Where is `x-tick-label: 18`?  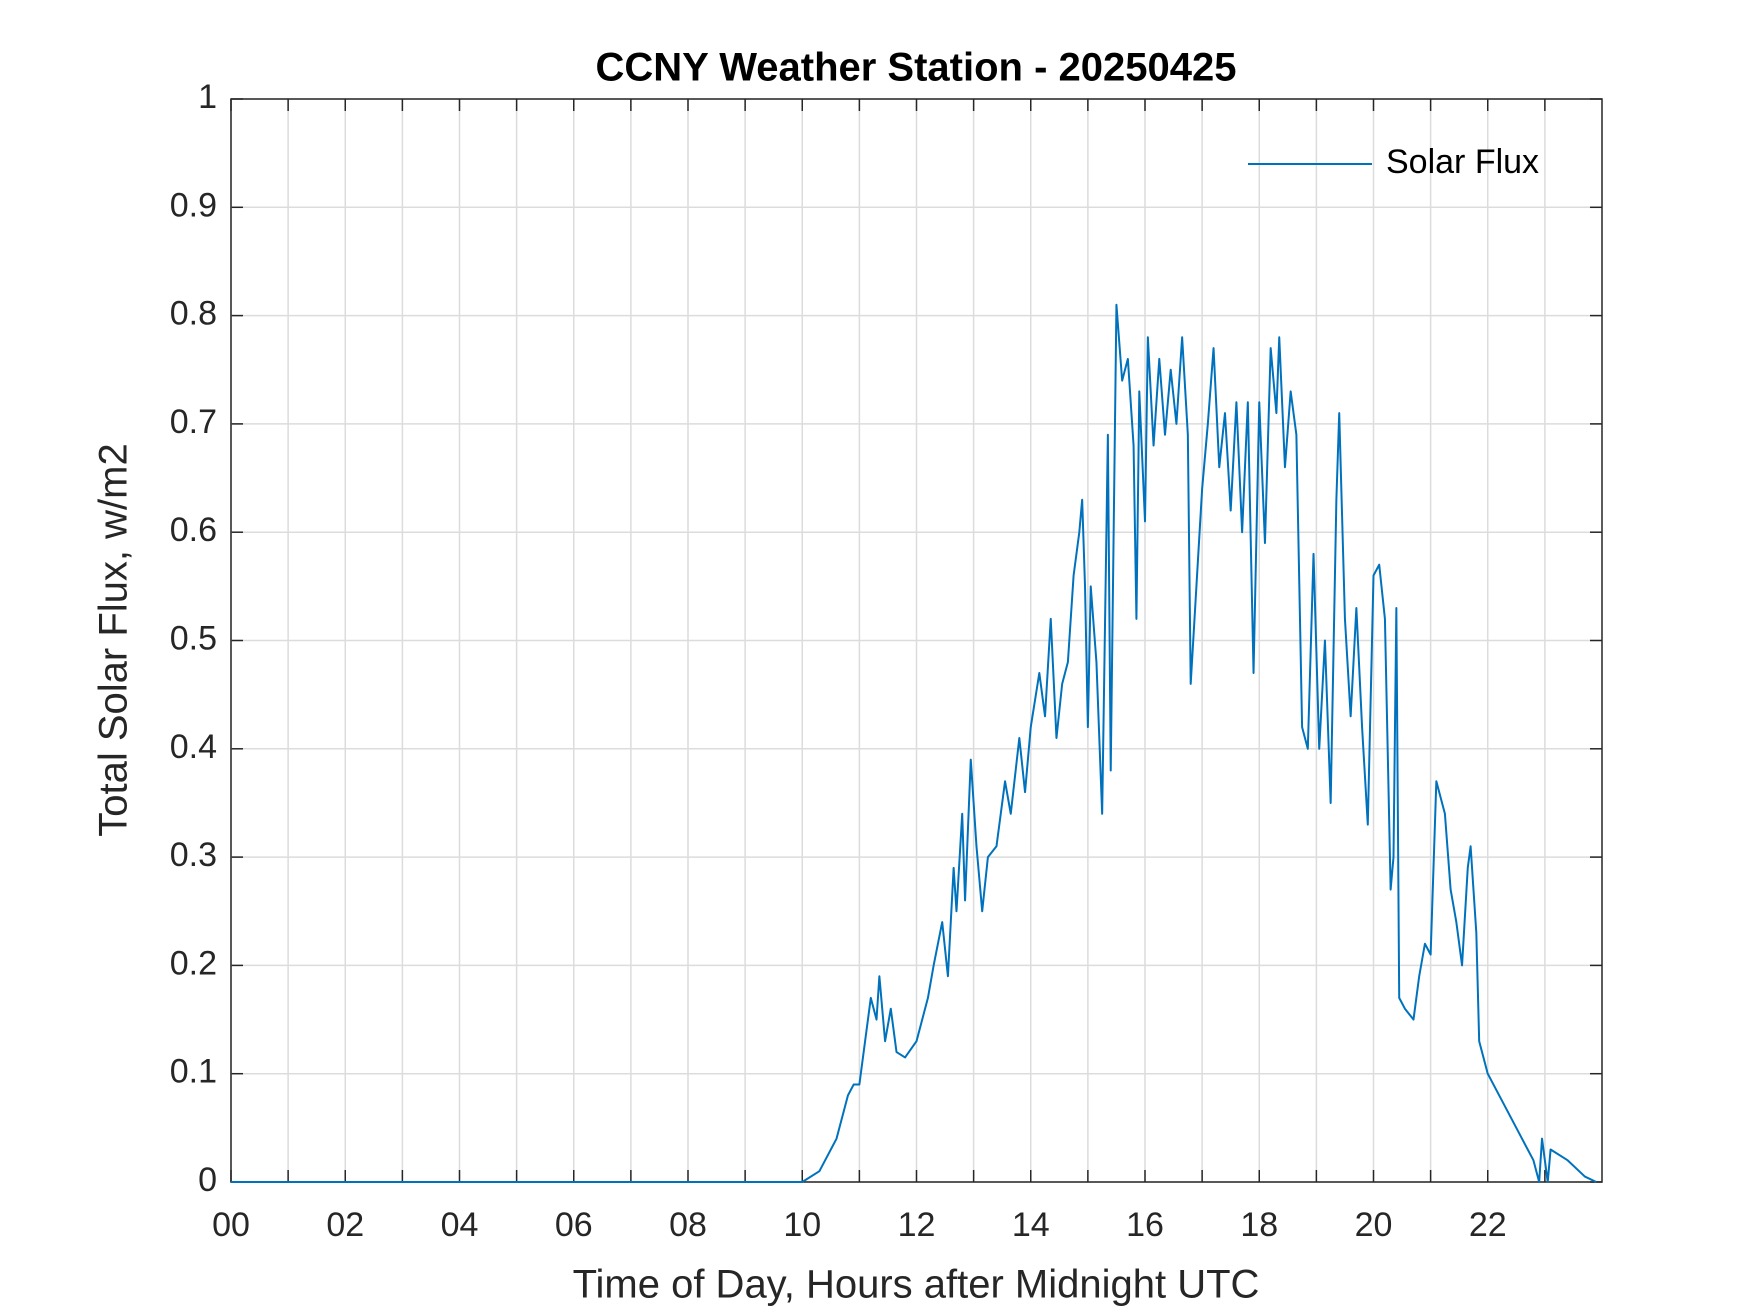
x-tick-label: 18 is located at coordinates (1259, 1225).